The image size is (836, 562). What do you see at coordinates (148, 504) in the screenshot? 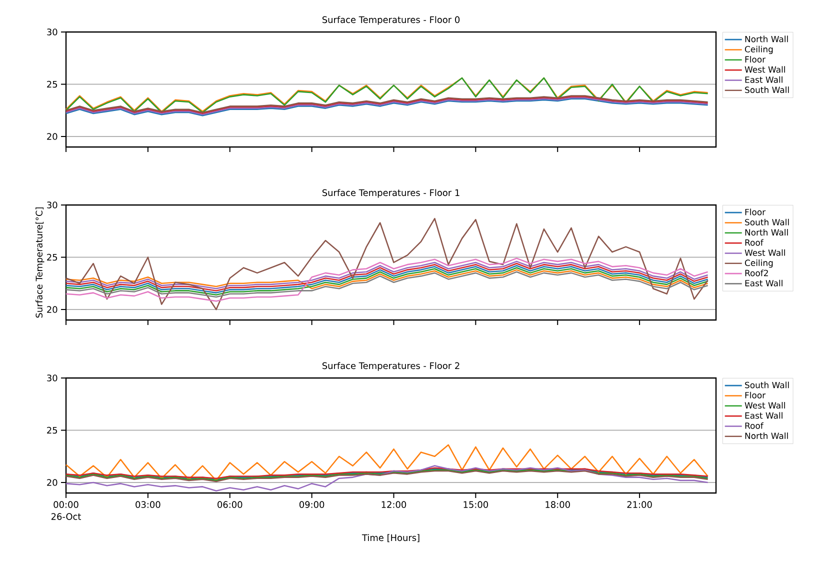
I see `x-tick-label: 03:00` at bounding box center [148, 504].